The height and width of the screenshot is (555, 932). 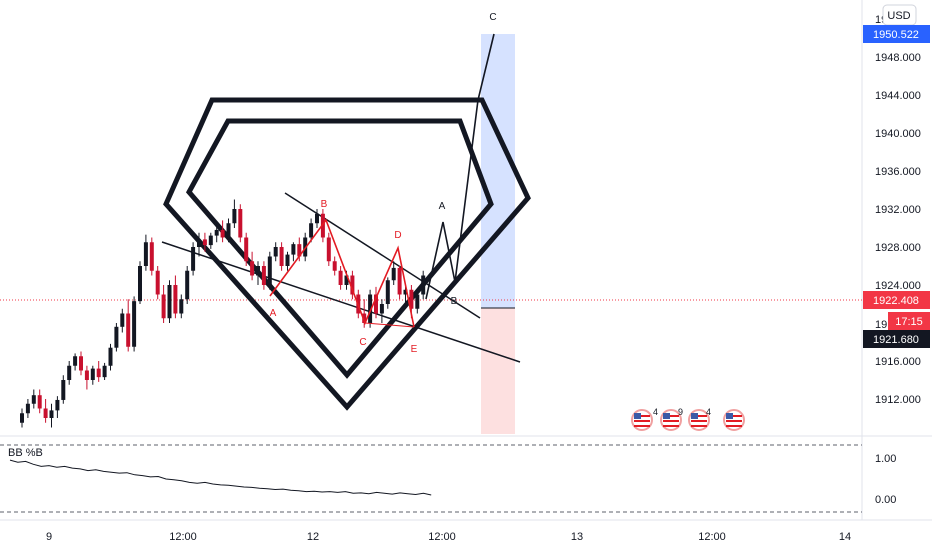 What do you see at coordinates (397, 235) in the screenshot?
I see `pattern-label-d: D` at bounding box center [397, 235].